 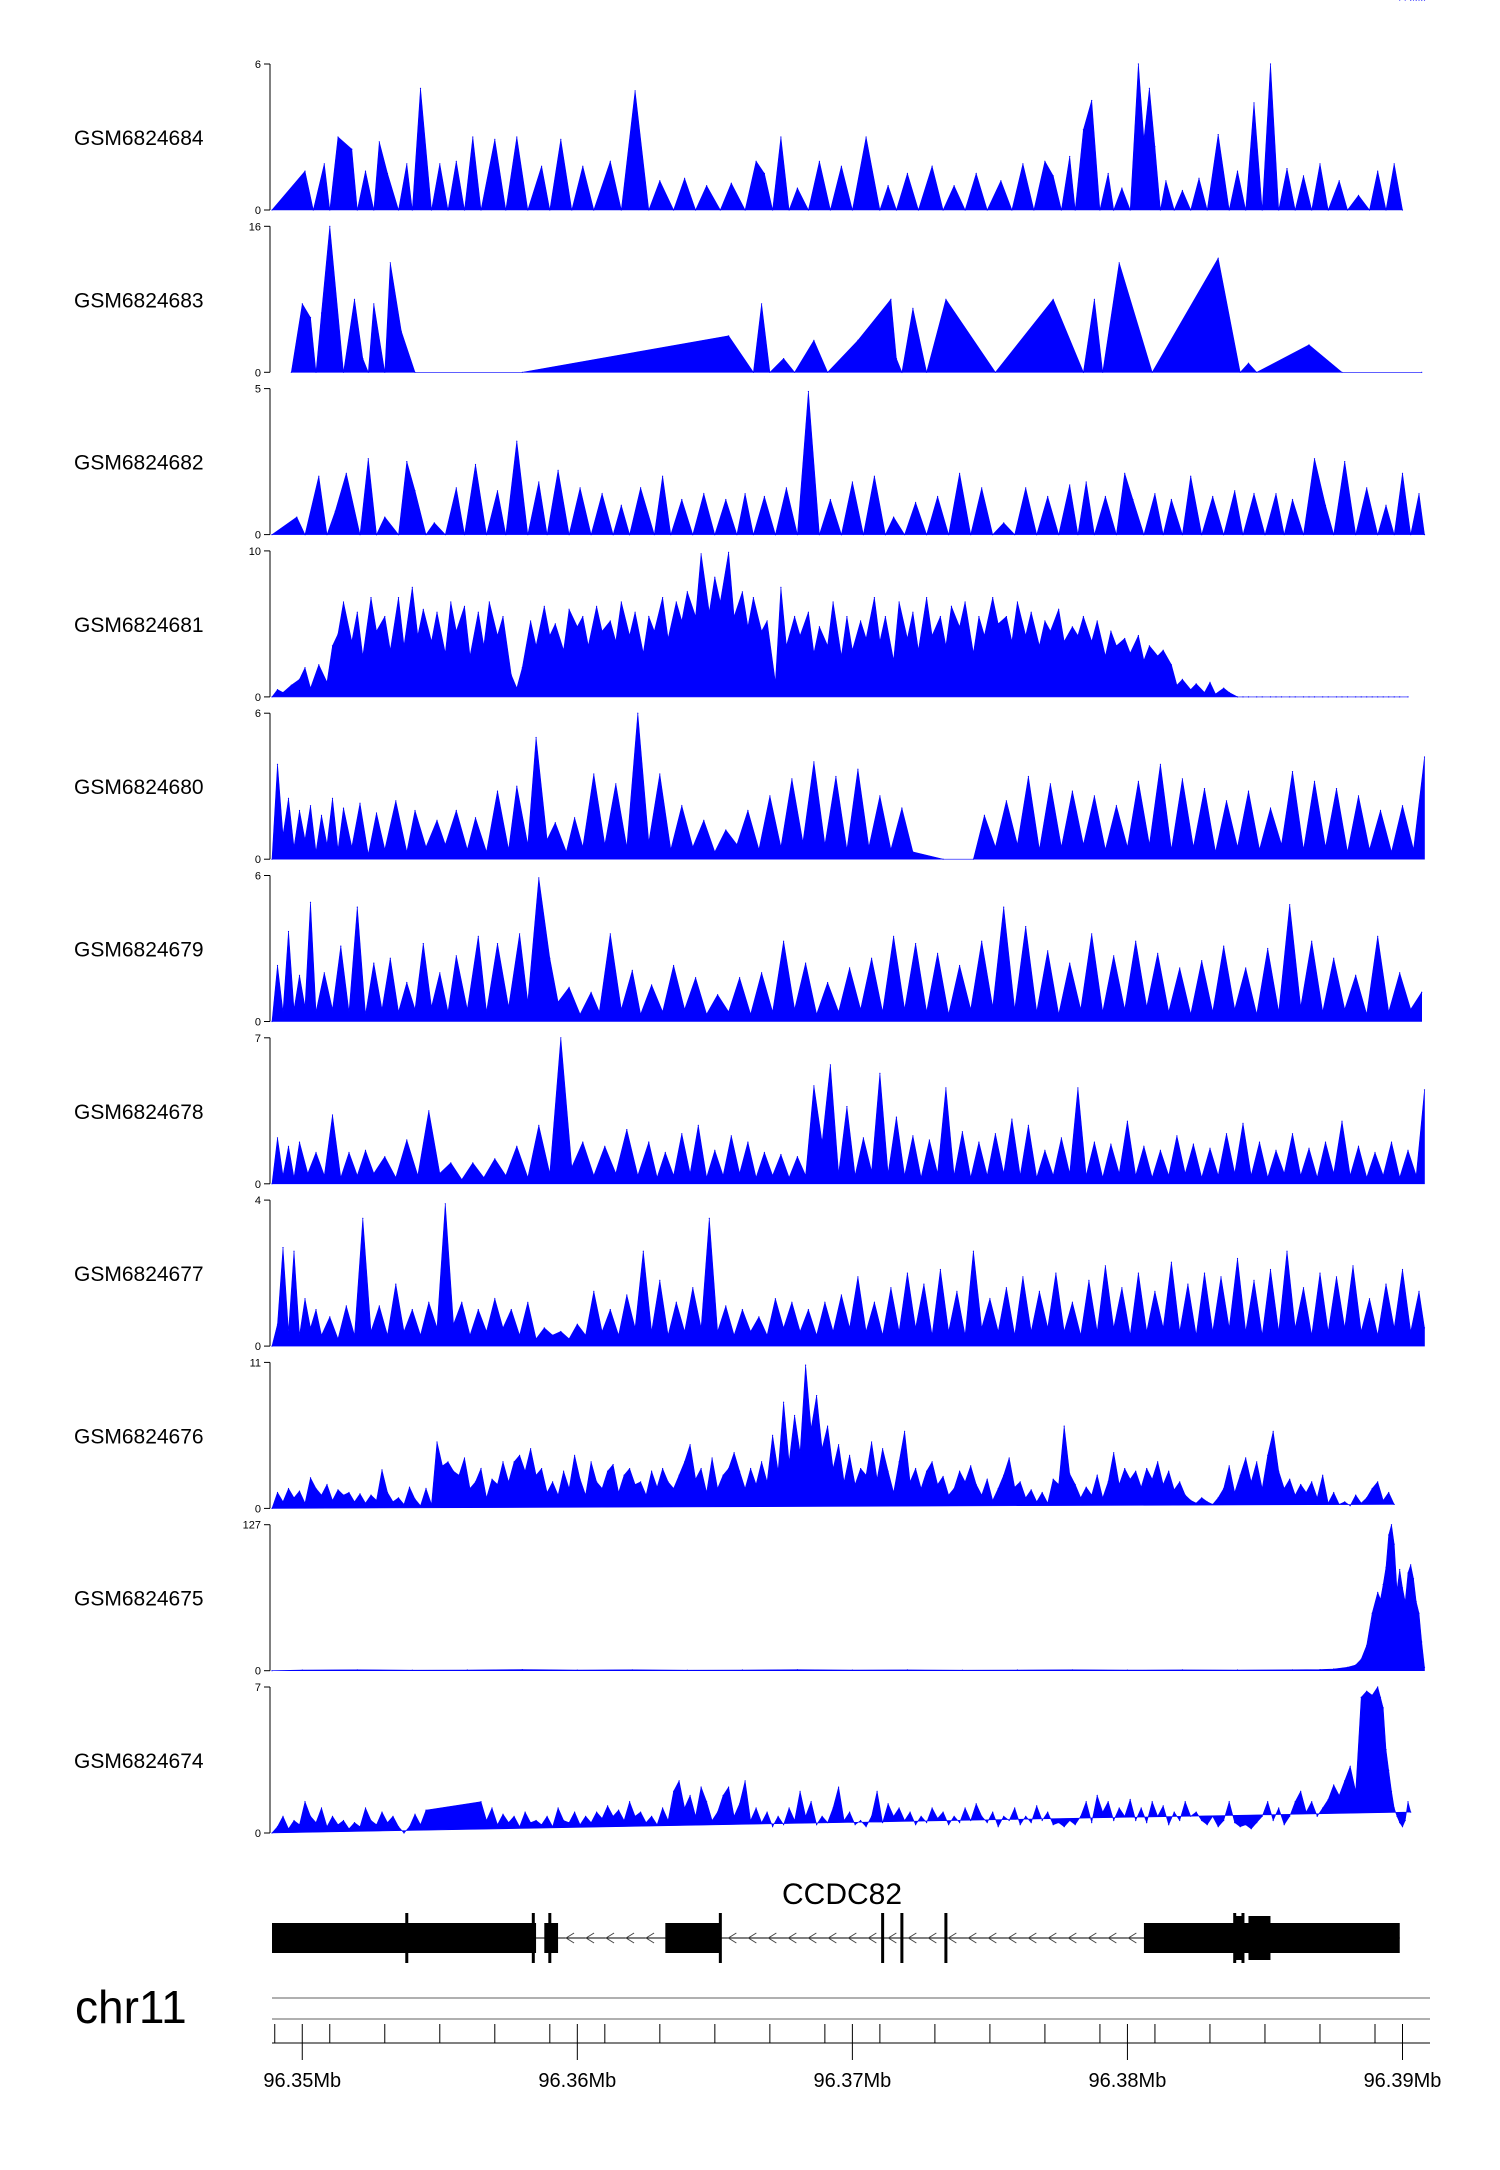 I want to click on y-axis-min-label: 0, so click(x=258, y=1023).